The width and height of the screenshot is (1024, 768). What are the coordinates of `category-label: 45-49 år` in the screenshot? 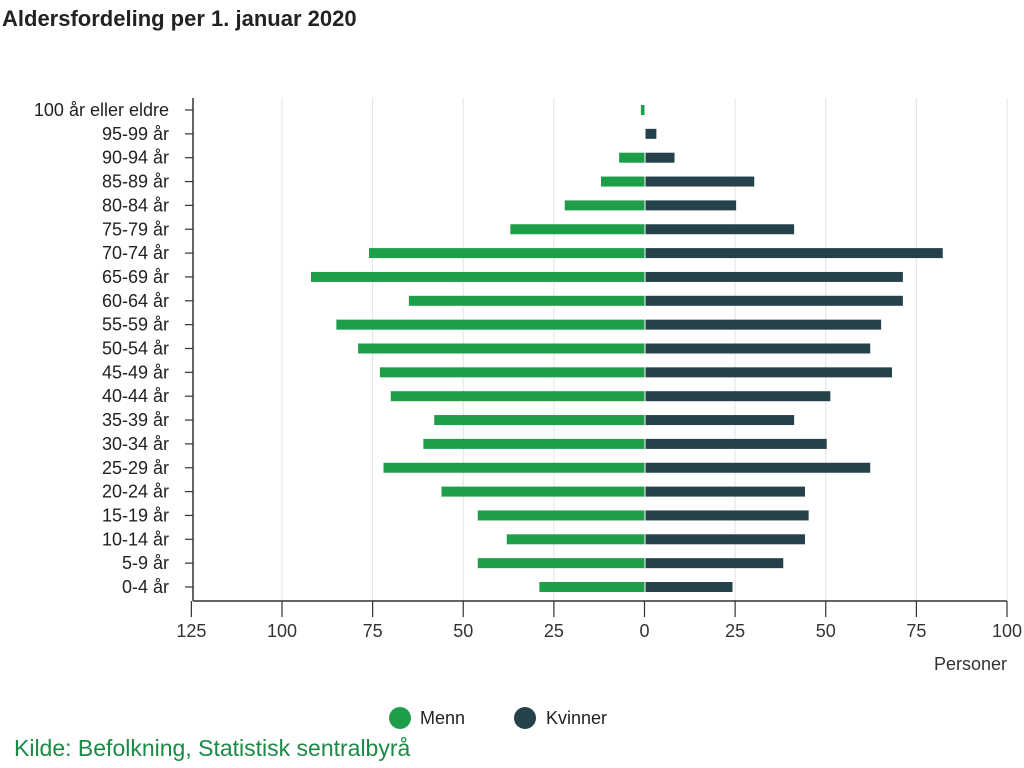 It's located at (135, 372).